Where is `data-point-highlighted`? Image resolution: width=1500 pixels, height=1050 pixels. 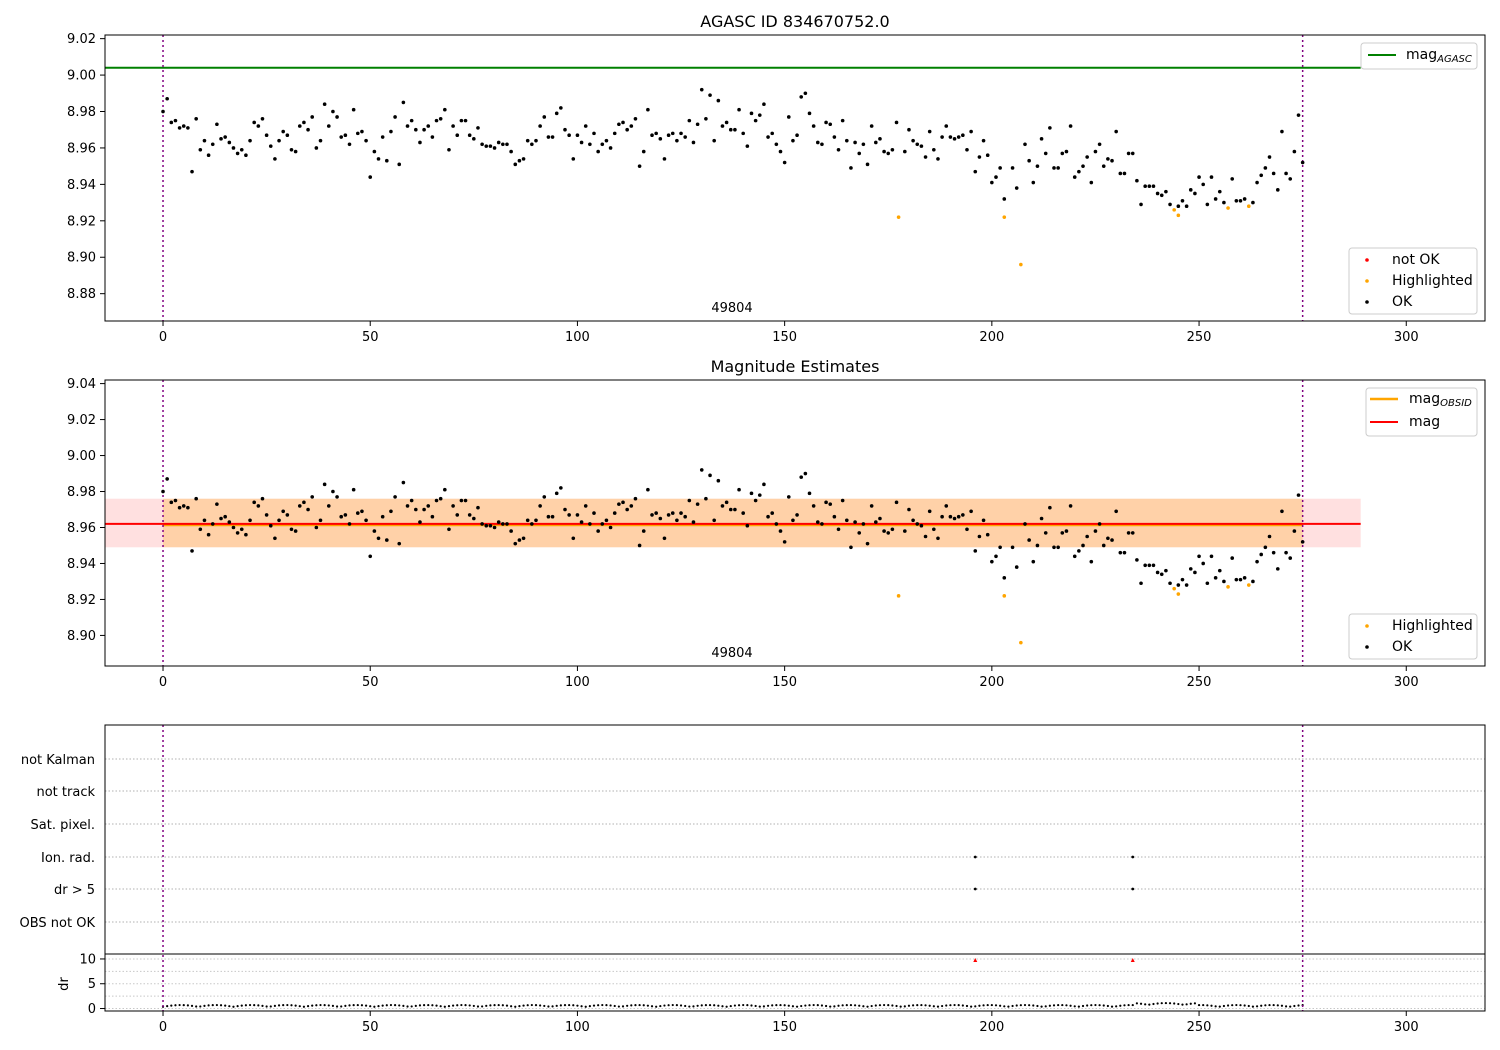
data-point-highlighted is located at coordinates (1174, 210).